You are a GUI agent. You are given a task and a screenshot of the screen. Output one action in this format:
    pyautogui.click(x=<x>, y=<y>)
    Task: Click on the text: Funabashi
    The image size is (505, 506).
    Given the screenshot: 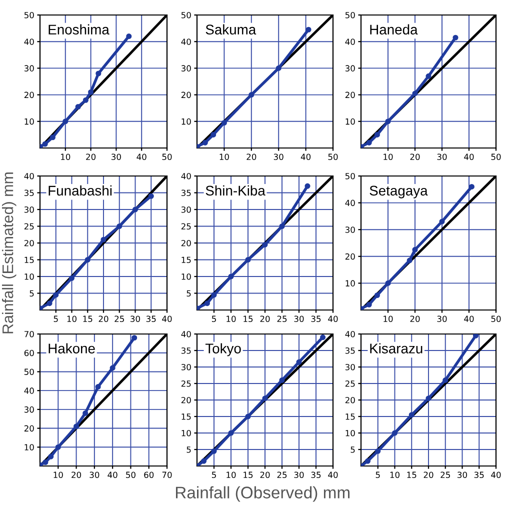 What is the action you would take?
    pyautogui.click(x=80, y=190)
    